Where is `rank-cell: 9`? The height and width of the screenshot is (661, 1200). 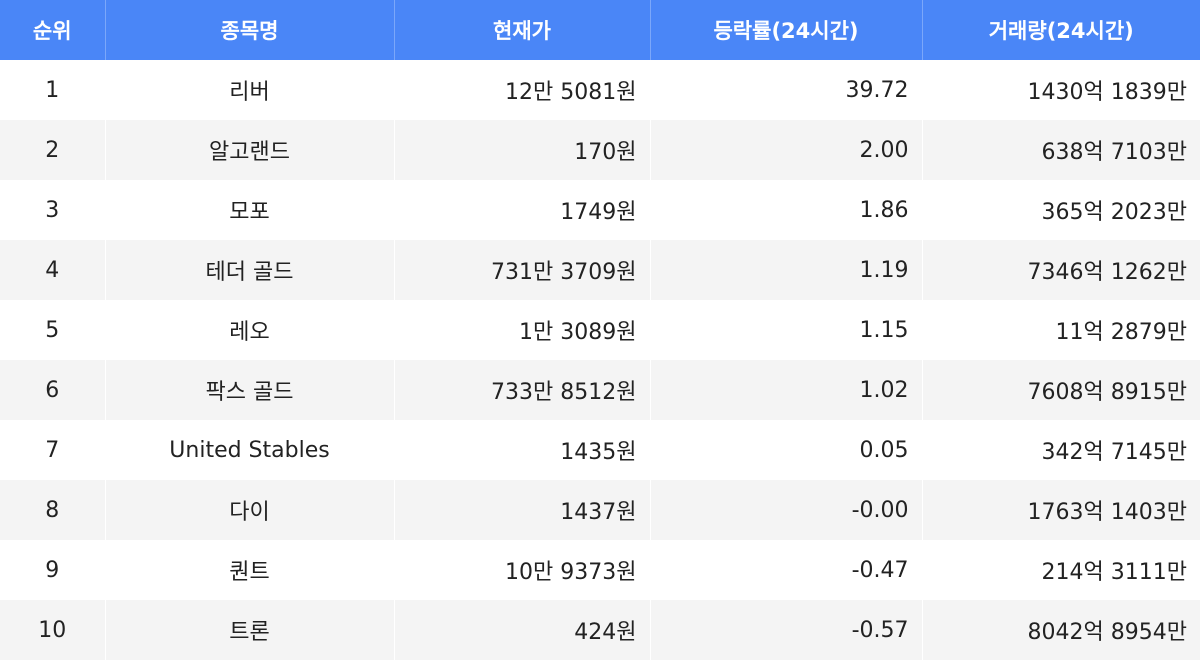 rank-cell: 9 is located at coordinates (53, 570).